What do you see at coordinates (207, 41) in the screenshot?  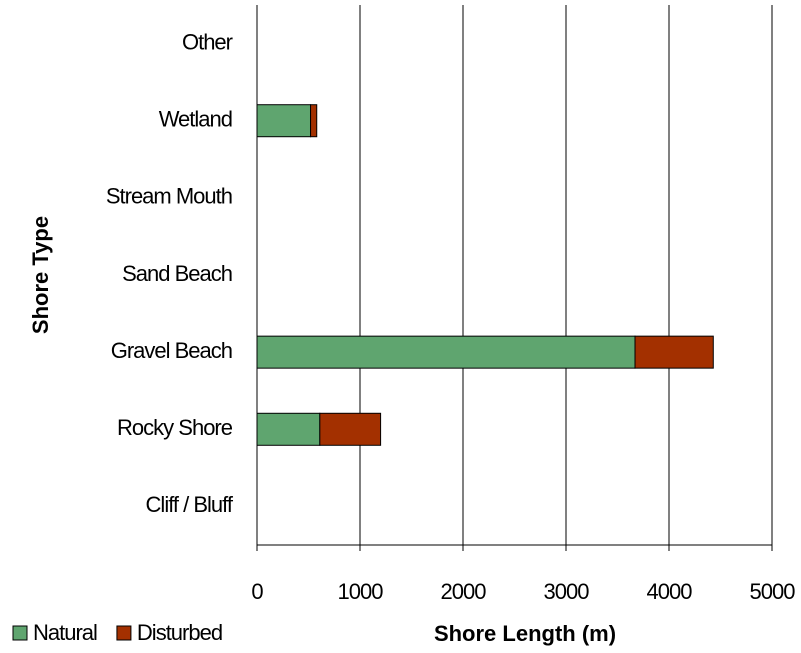 I see `y-tick-label: Other` at bounding box center [207, 41].